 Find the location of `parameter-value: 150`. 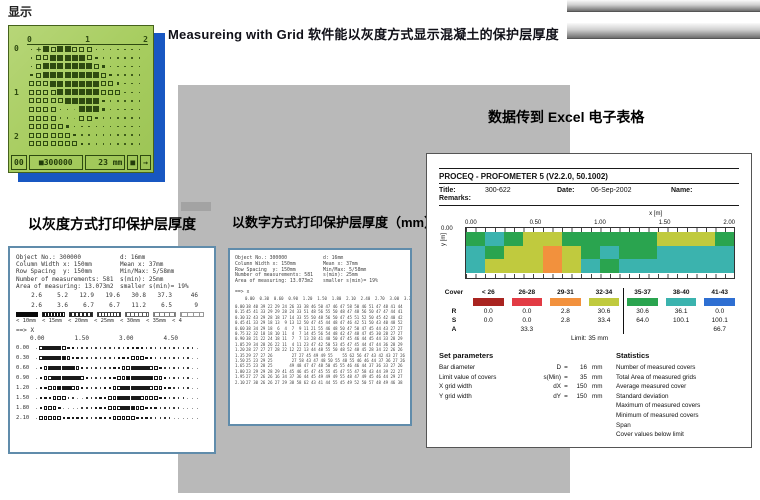

parameter-value: 150 is located at coordinates (581, 387).